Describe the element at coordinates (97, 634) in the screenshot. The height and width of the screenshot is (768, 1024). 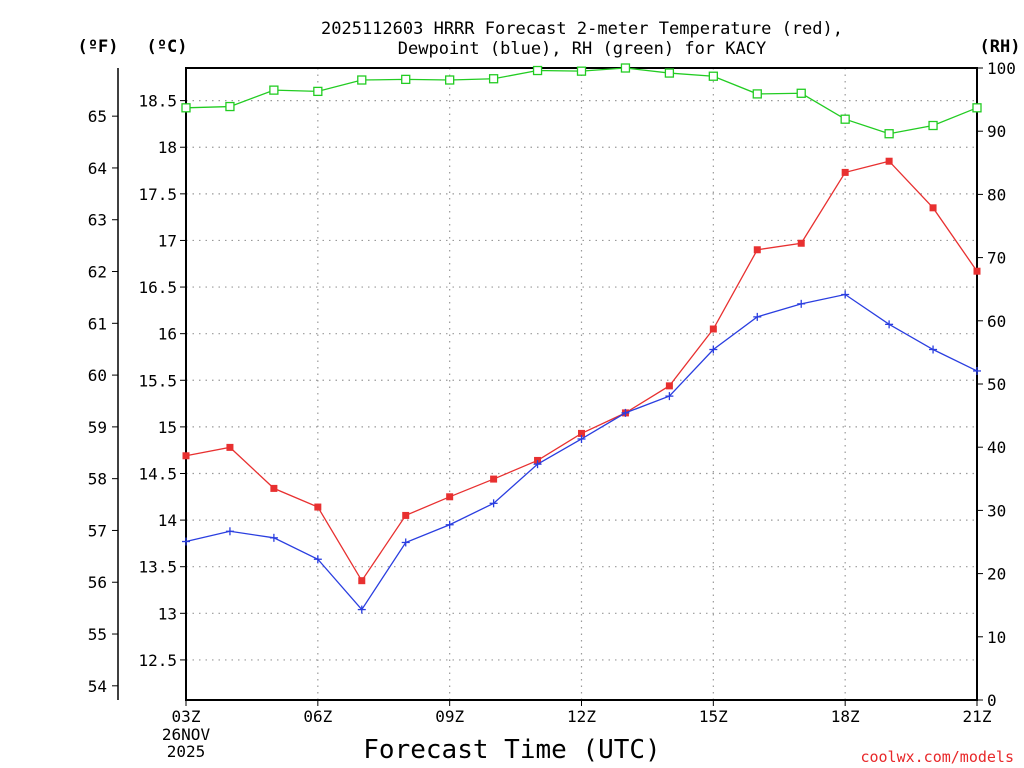
I see `fahrenheit-tick-label: 55` at that location.